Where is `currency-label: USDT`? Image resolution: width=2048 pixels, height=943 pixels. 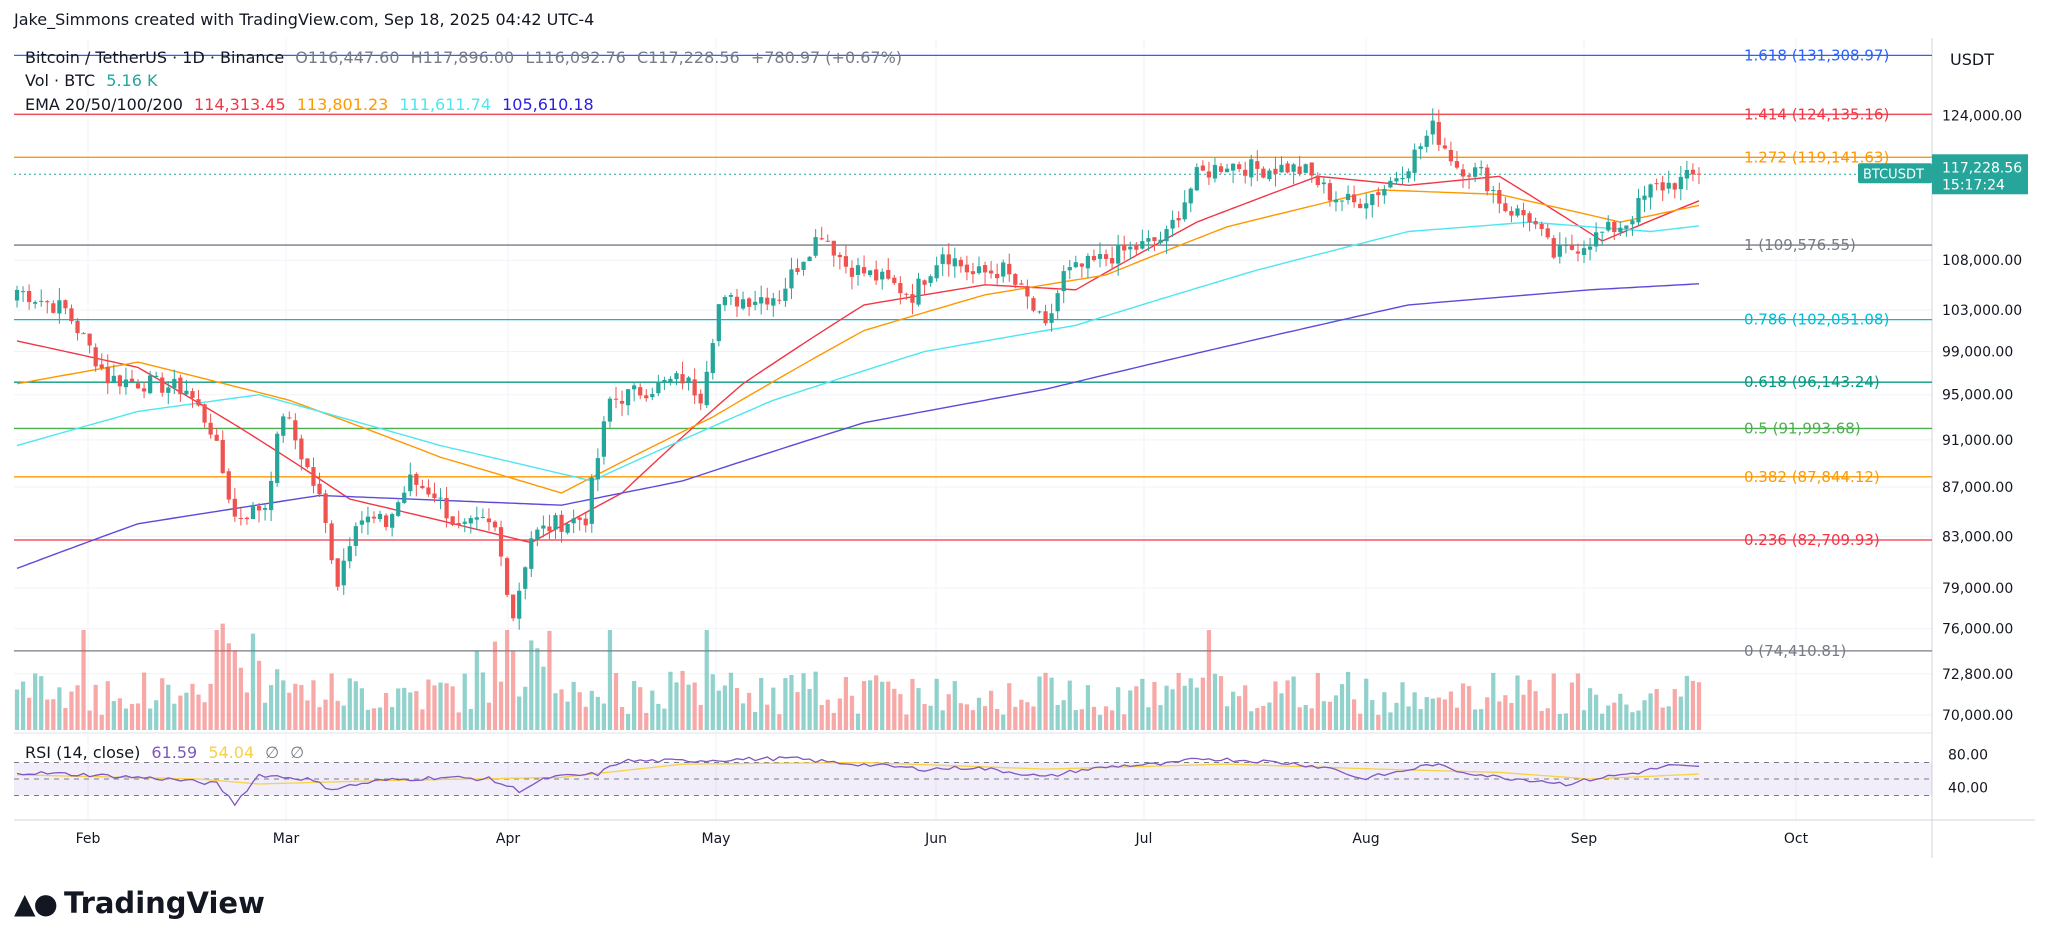 currency-label: USDT is located at coordinates (1972, 59).